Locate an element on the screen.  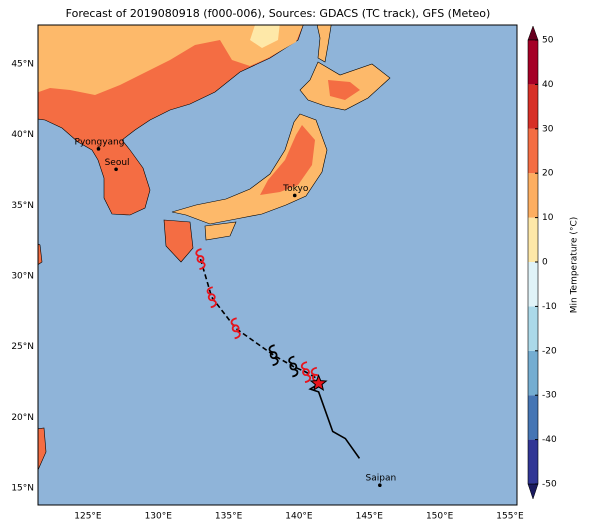
colorbar-extend-bottom is located at coordinates (533, 491).